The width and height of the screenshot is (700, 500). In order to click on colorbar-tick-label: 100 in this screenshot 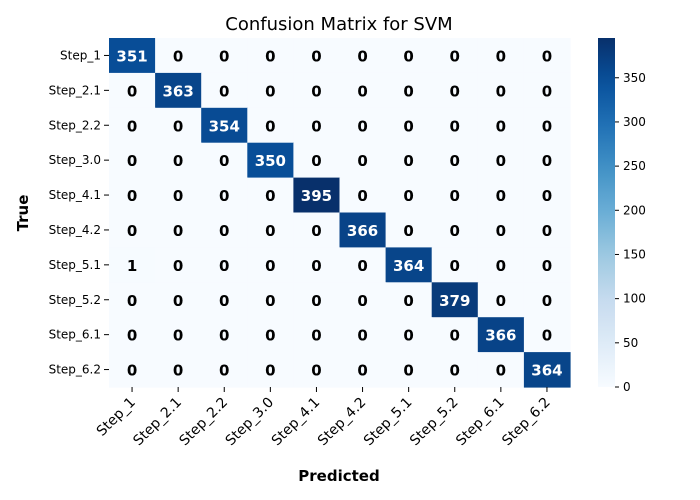, I will do `click(634, 299)`.